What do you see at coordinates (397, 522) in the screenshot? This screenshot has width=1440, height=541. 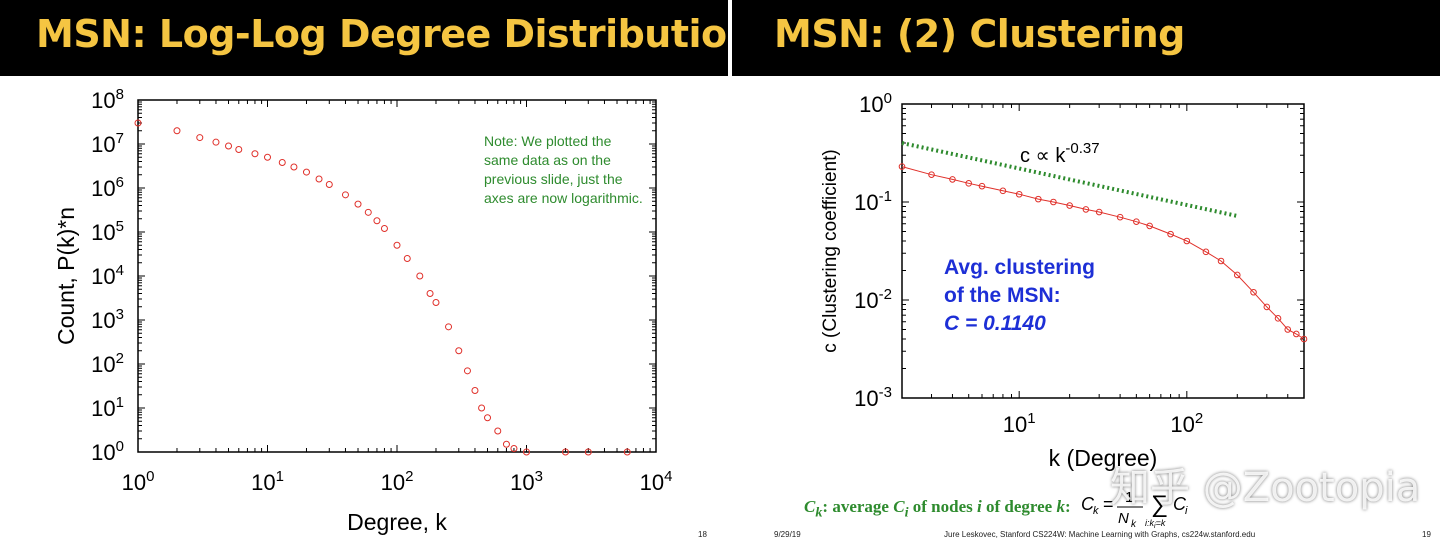 I see `x-axis-label: Degree, k` at bounding box center [397, 522].